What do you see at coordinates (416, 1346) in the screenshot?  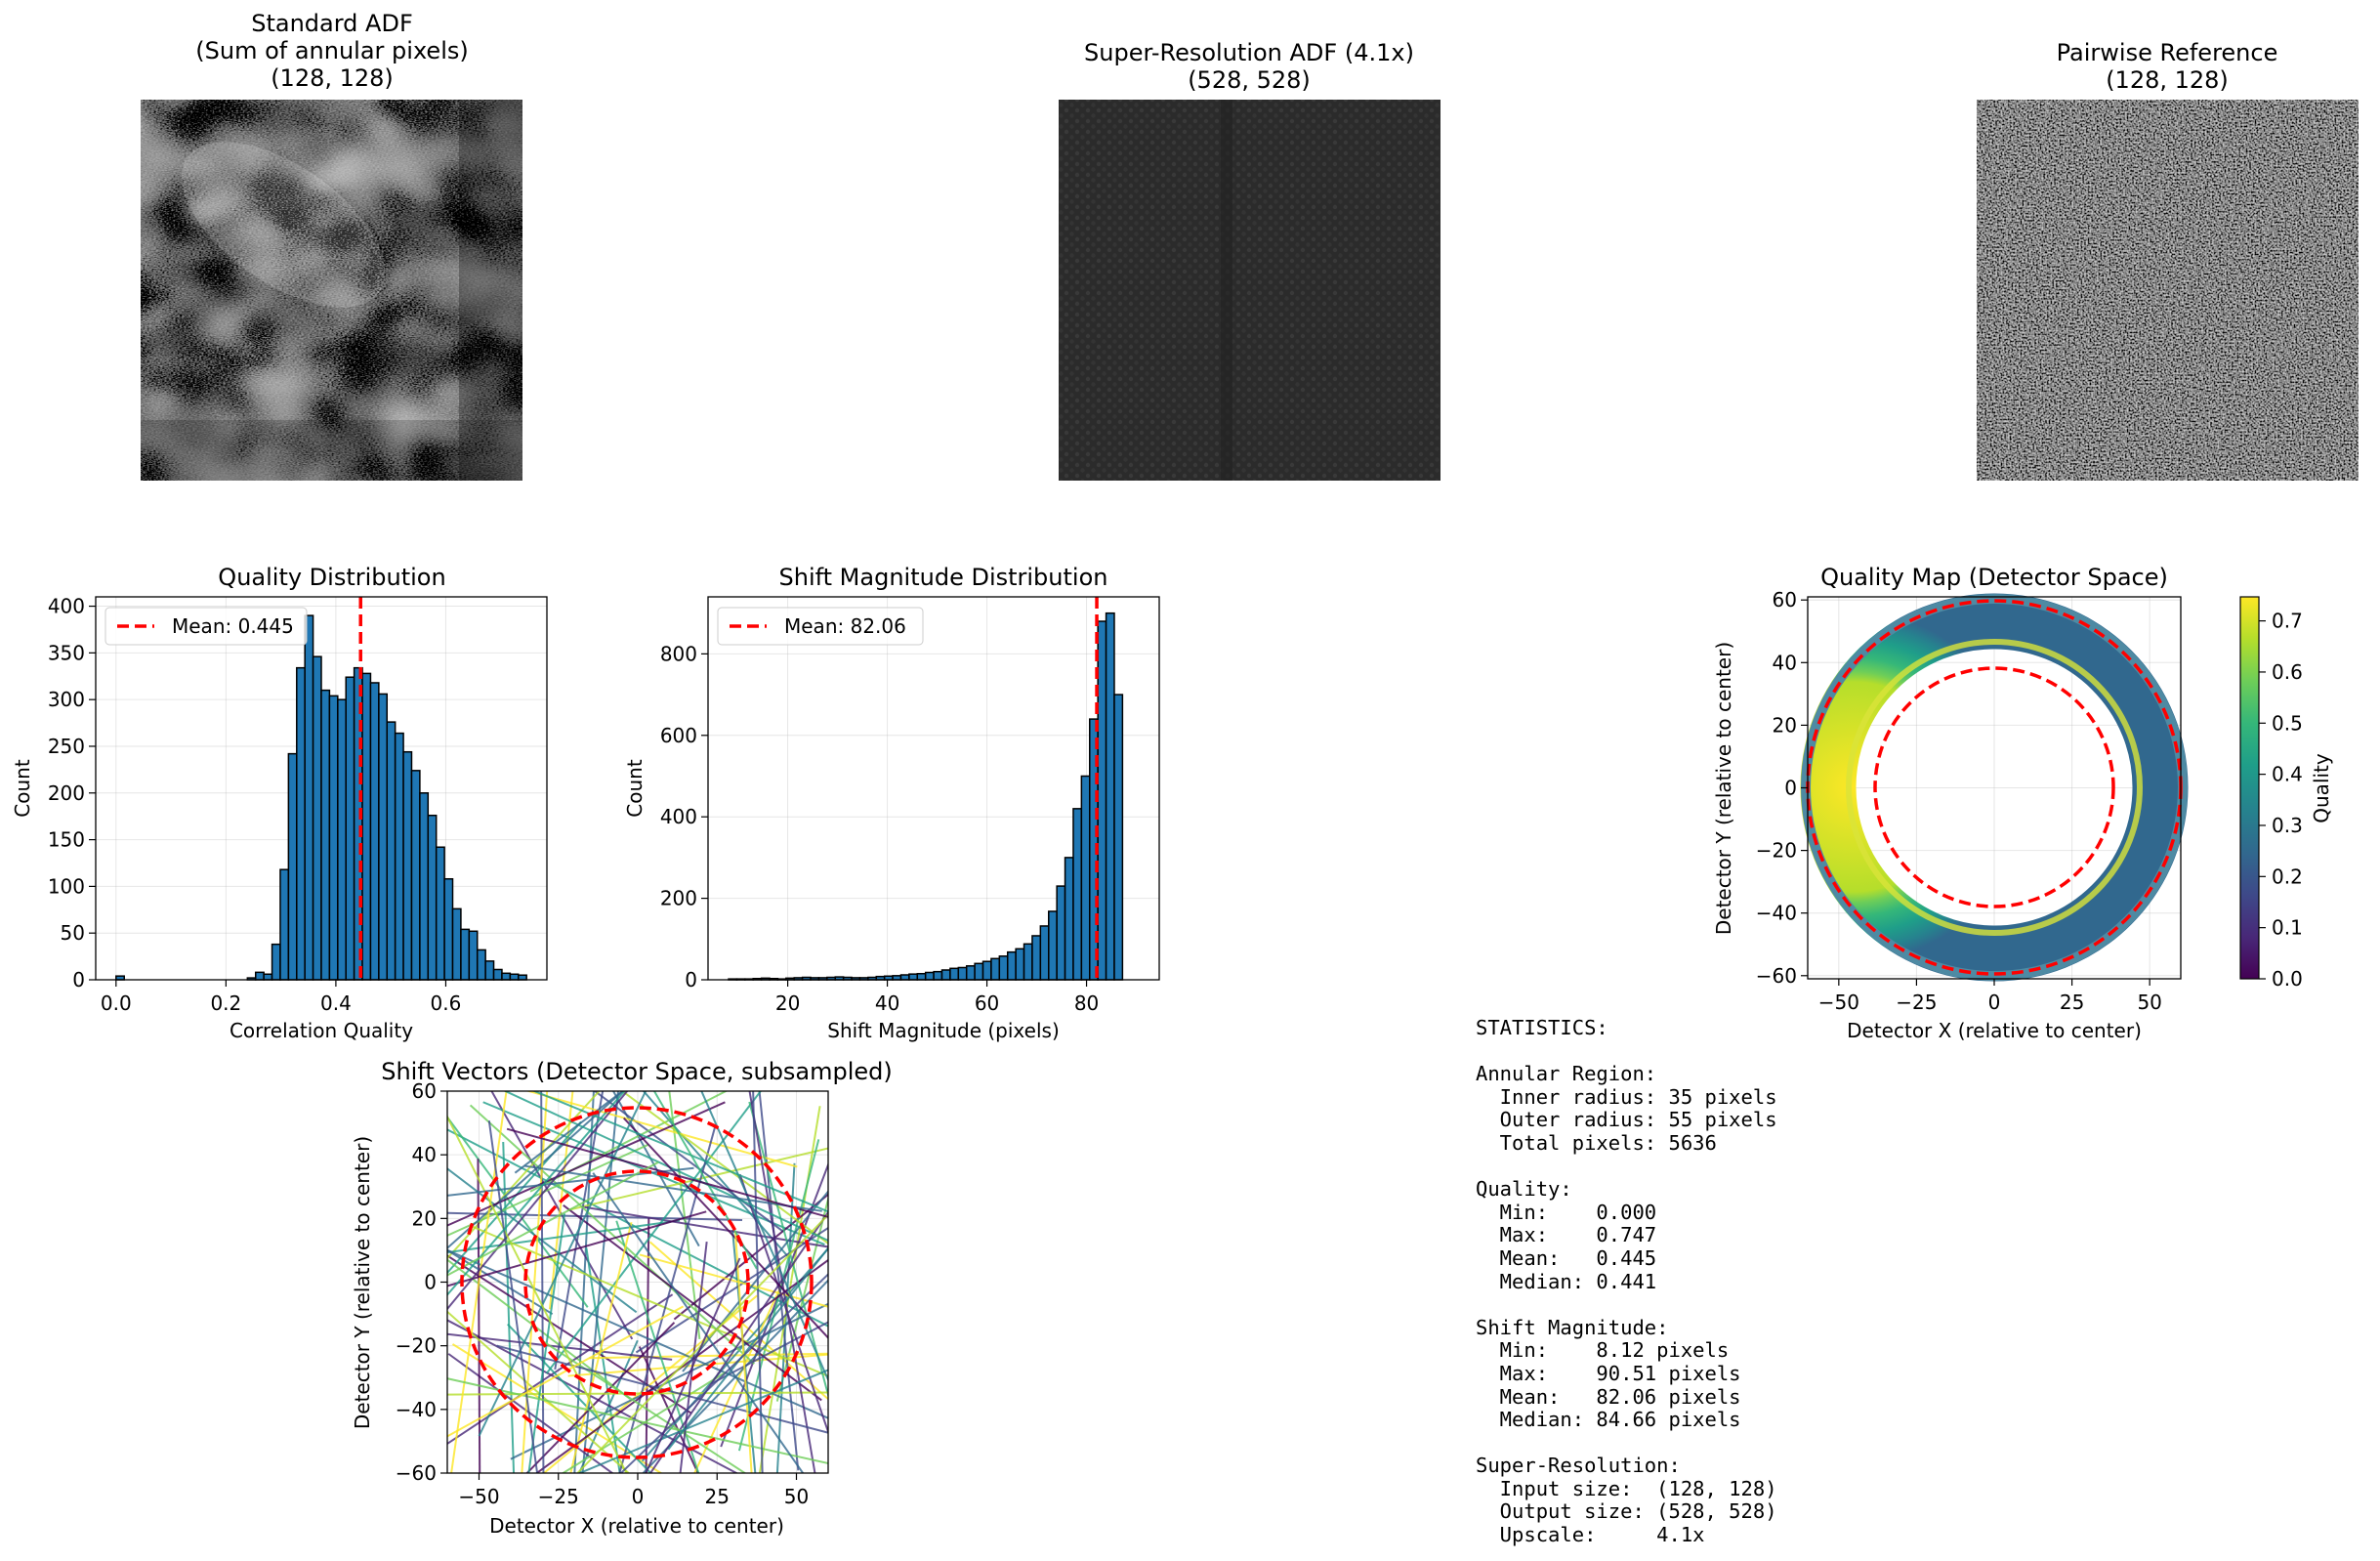 I see `shift-vectors-ytick: −20` at bounding box center [416, 1346].